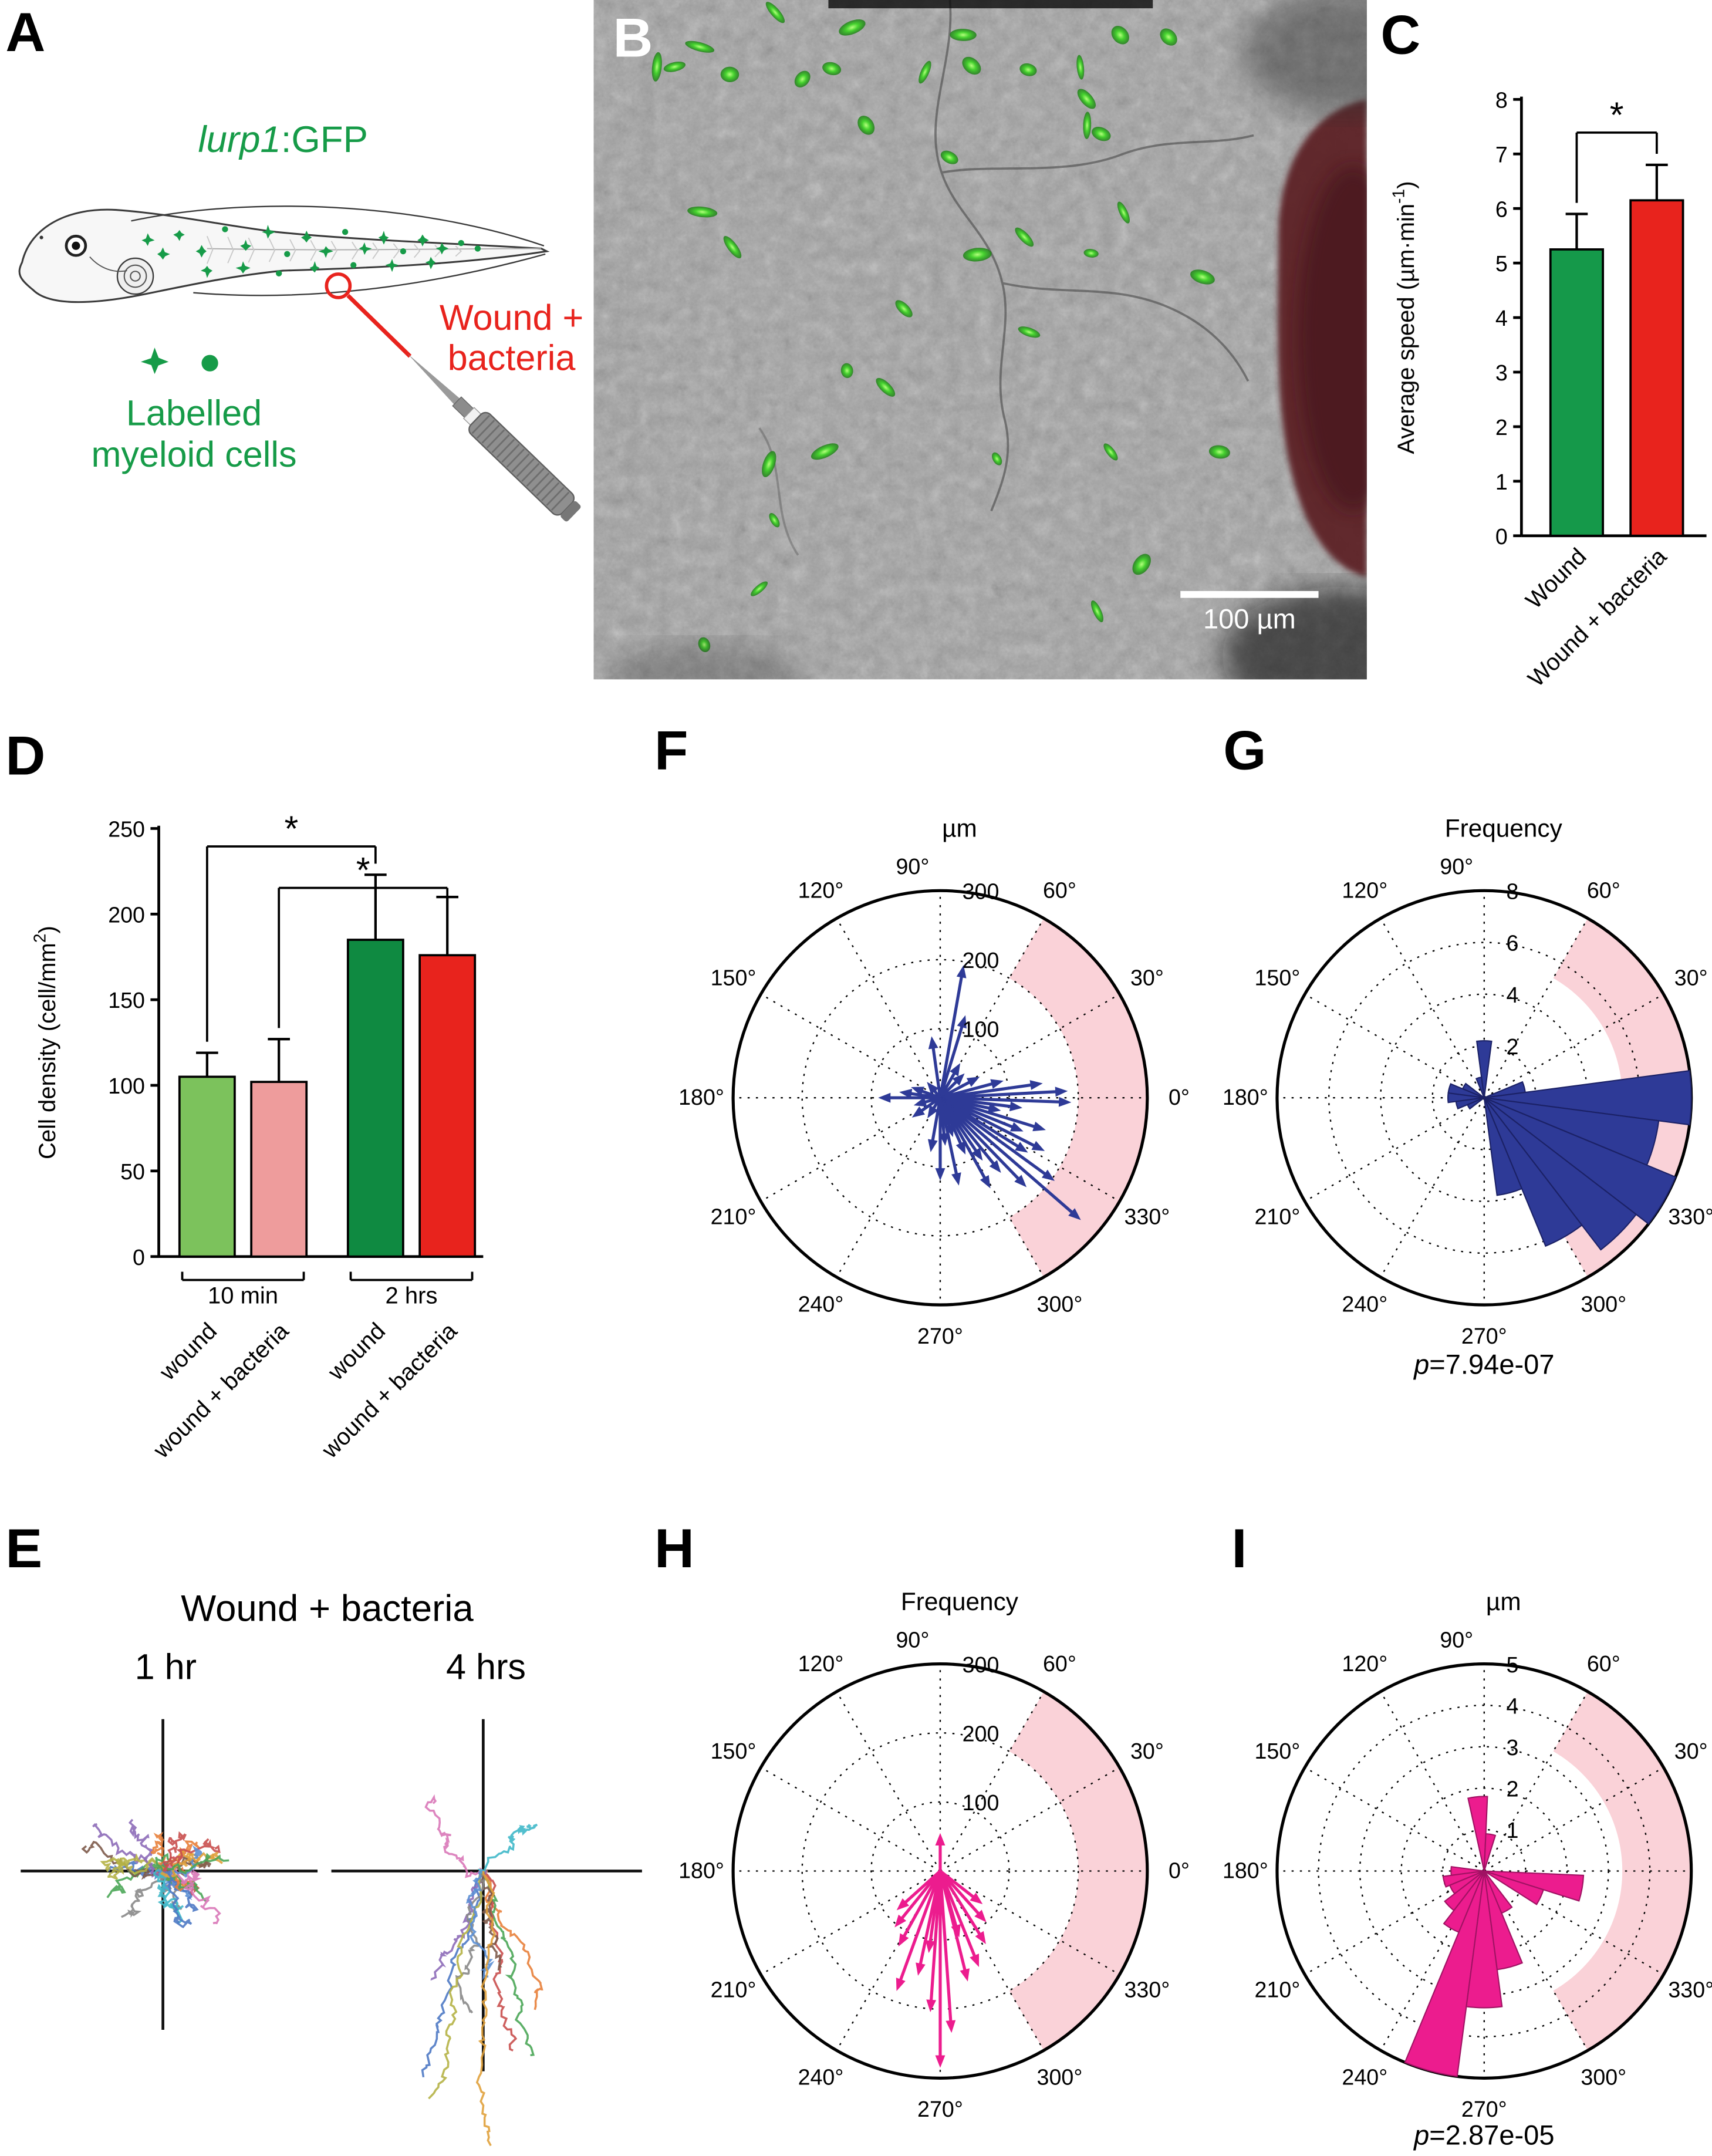  I want to click on angle-label: 180°, so click(701, 1097).